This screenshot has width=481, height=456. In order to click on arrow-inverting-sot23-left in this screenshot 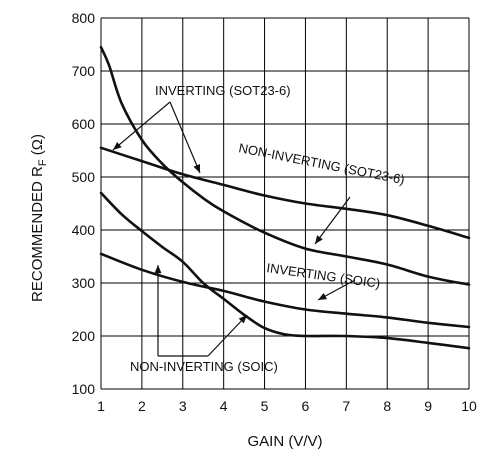, I will do `click(141, 126)`.